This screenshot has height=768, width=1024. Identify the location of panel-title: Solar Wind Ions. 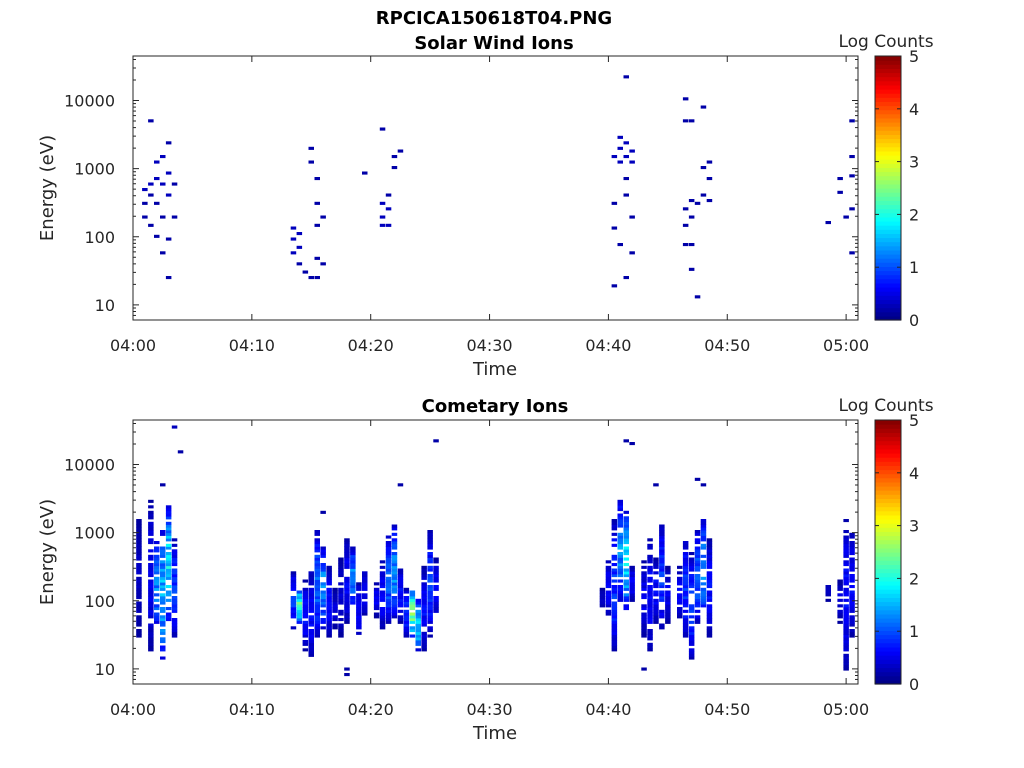
(493, 43).